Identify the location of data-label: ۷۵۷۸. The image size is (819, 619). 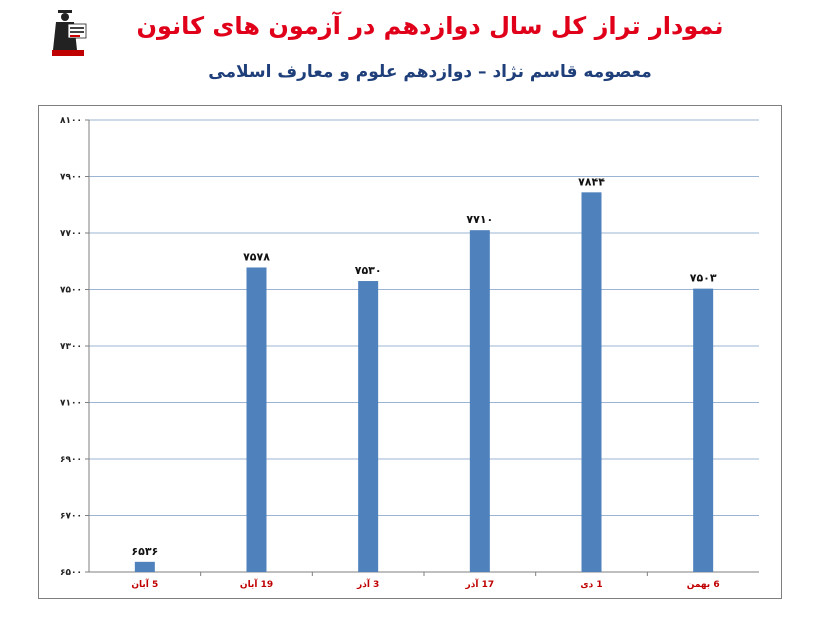
(256, 256).